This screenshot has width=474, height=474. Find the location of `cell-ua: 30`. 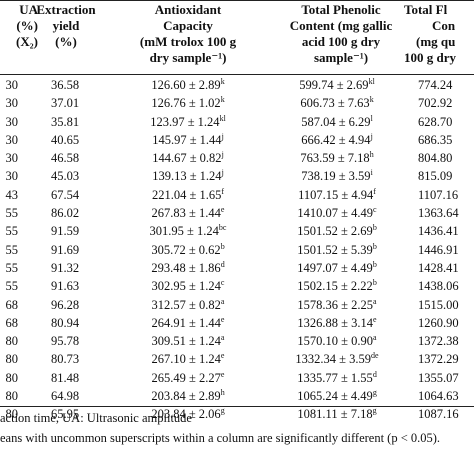

cell-ua: 30 is located at coordinates (9, 122).